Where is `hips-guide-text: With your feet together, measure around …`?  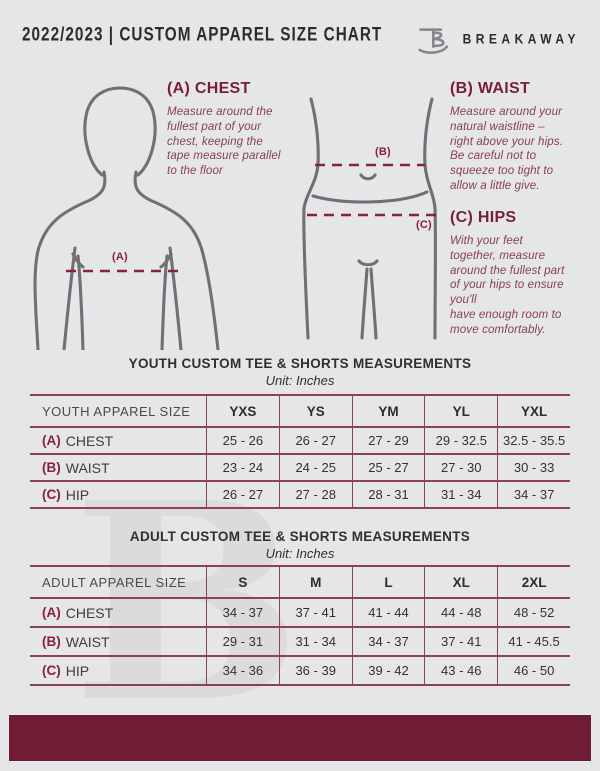
hips-guide-text: With your feet together, measure around … is located at coordinates (507, 285).